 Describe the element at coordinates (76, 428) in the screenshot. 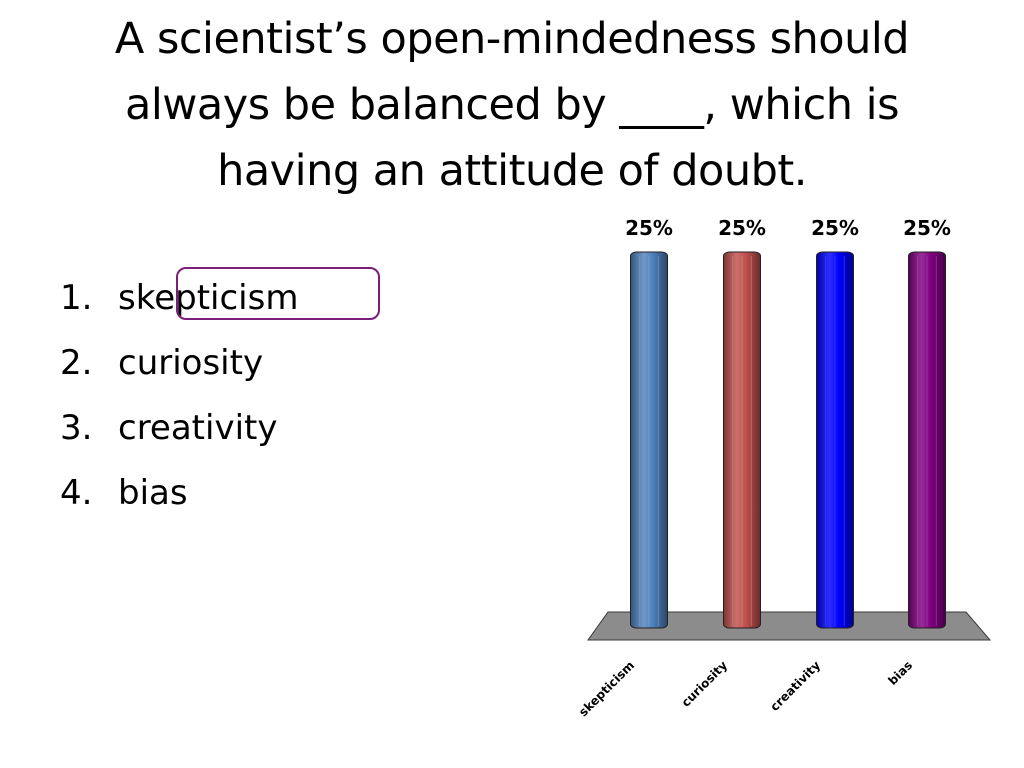

I see `answer-number: 3.` at that location.